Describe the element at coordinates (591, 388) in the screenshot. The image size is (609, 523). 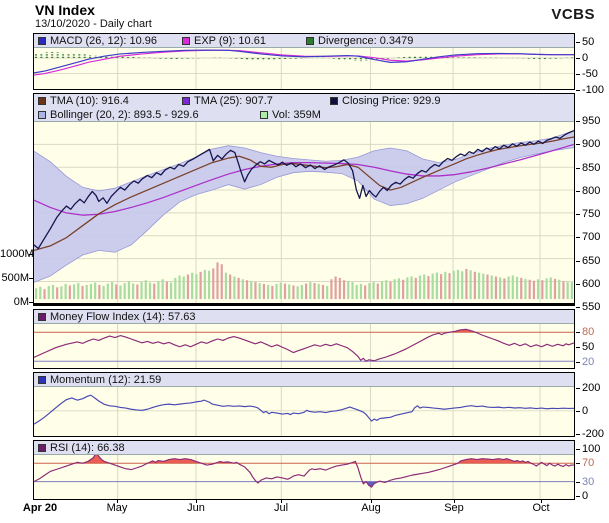
I see `y-axis-tick-label: 200` at that location.